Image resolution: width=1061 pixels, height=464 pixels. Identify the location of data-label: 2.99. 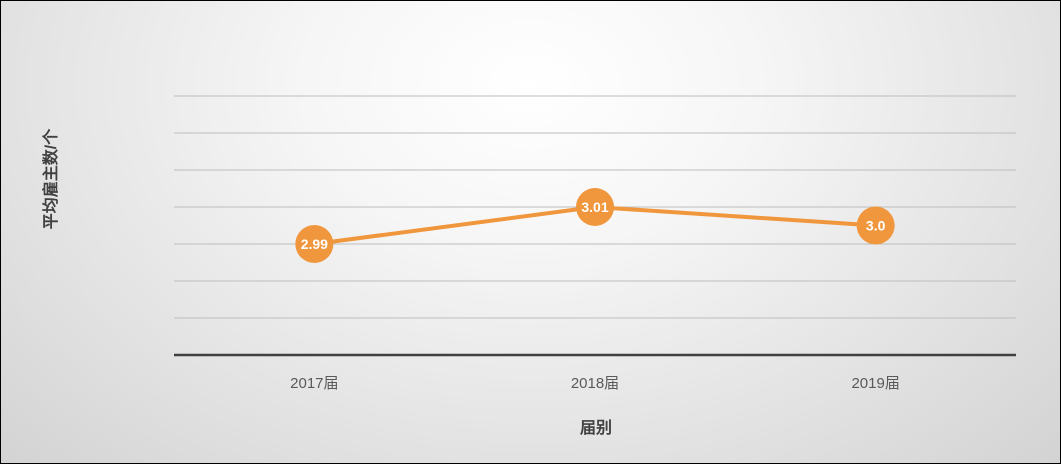
(314, 244).